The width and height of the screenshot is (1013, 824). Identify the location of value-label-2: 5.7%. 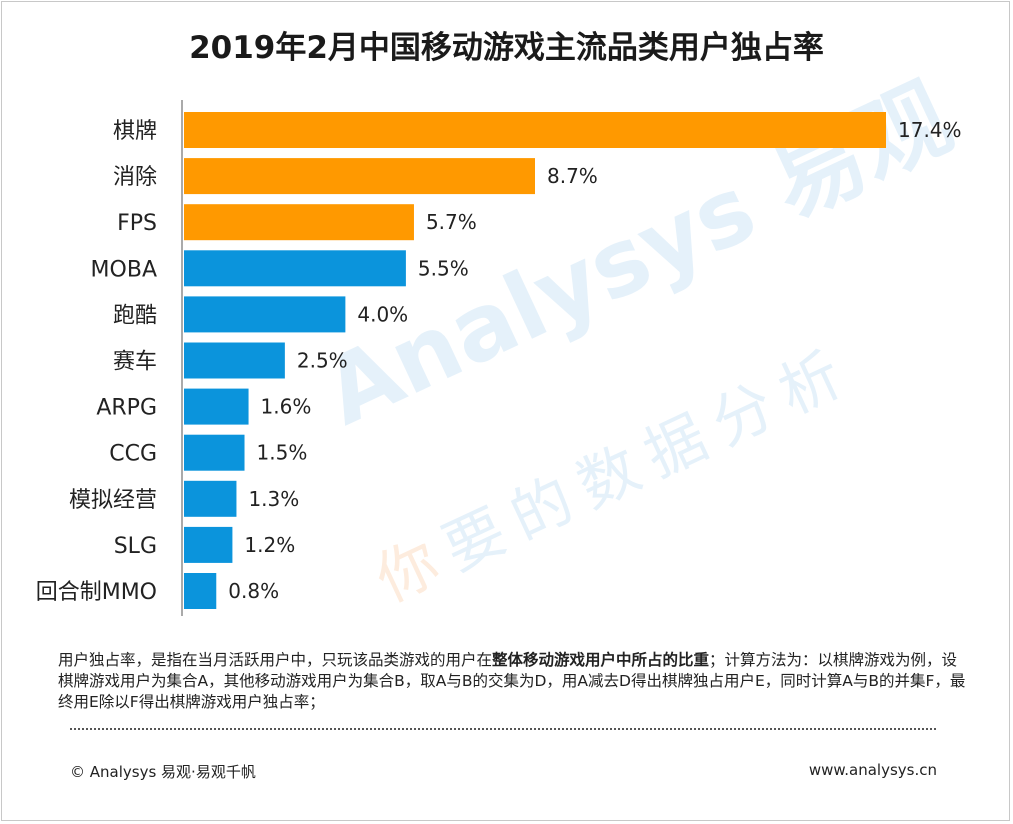
(451, 222).